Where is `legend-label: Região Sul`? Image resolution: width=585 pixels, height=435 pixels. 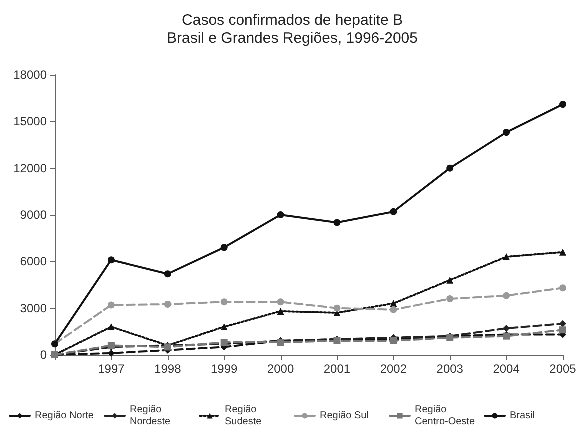 legend-label: Região Sul is located at coordinates (344, 416).